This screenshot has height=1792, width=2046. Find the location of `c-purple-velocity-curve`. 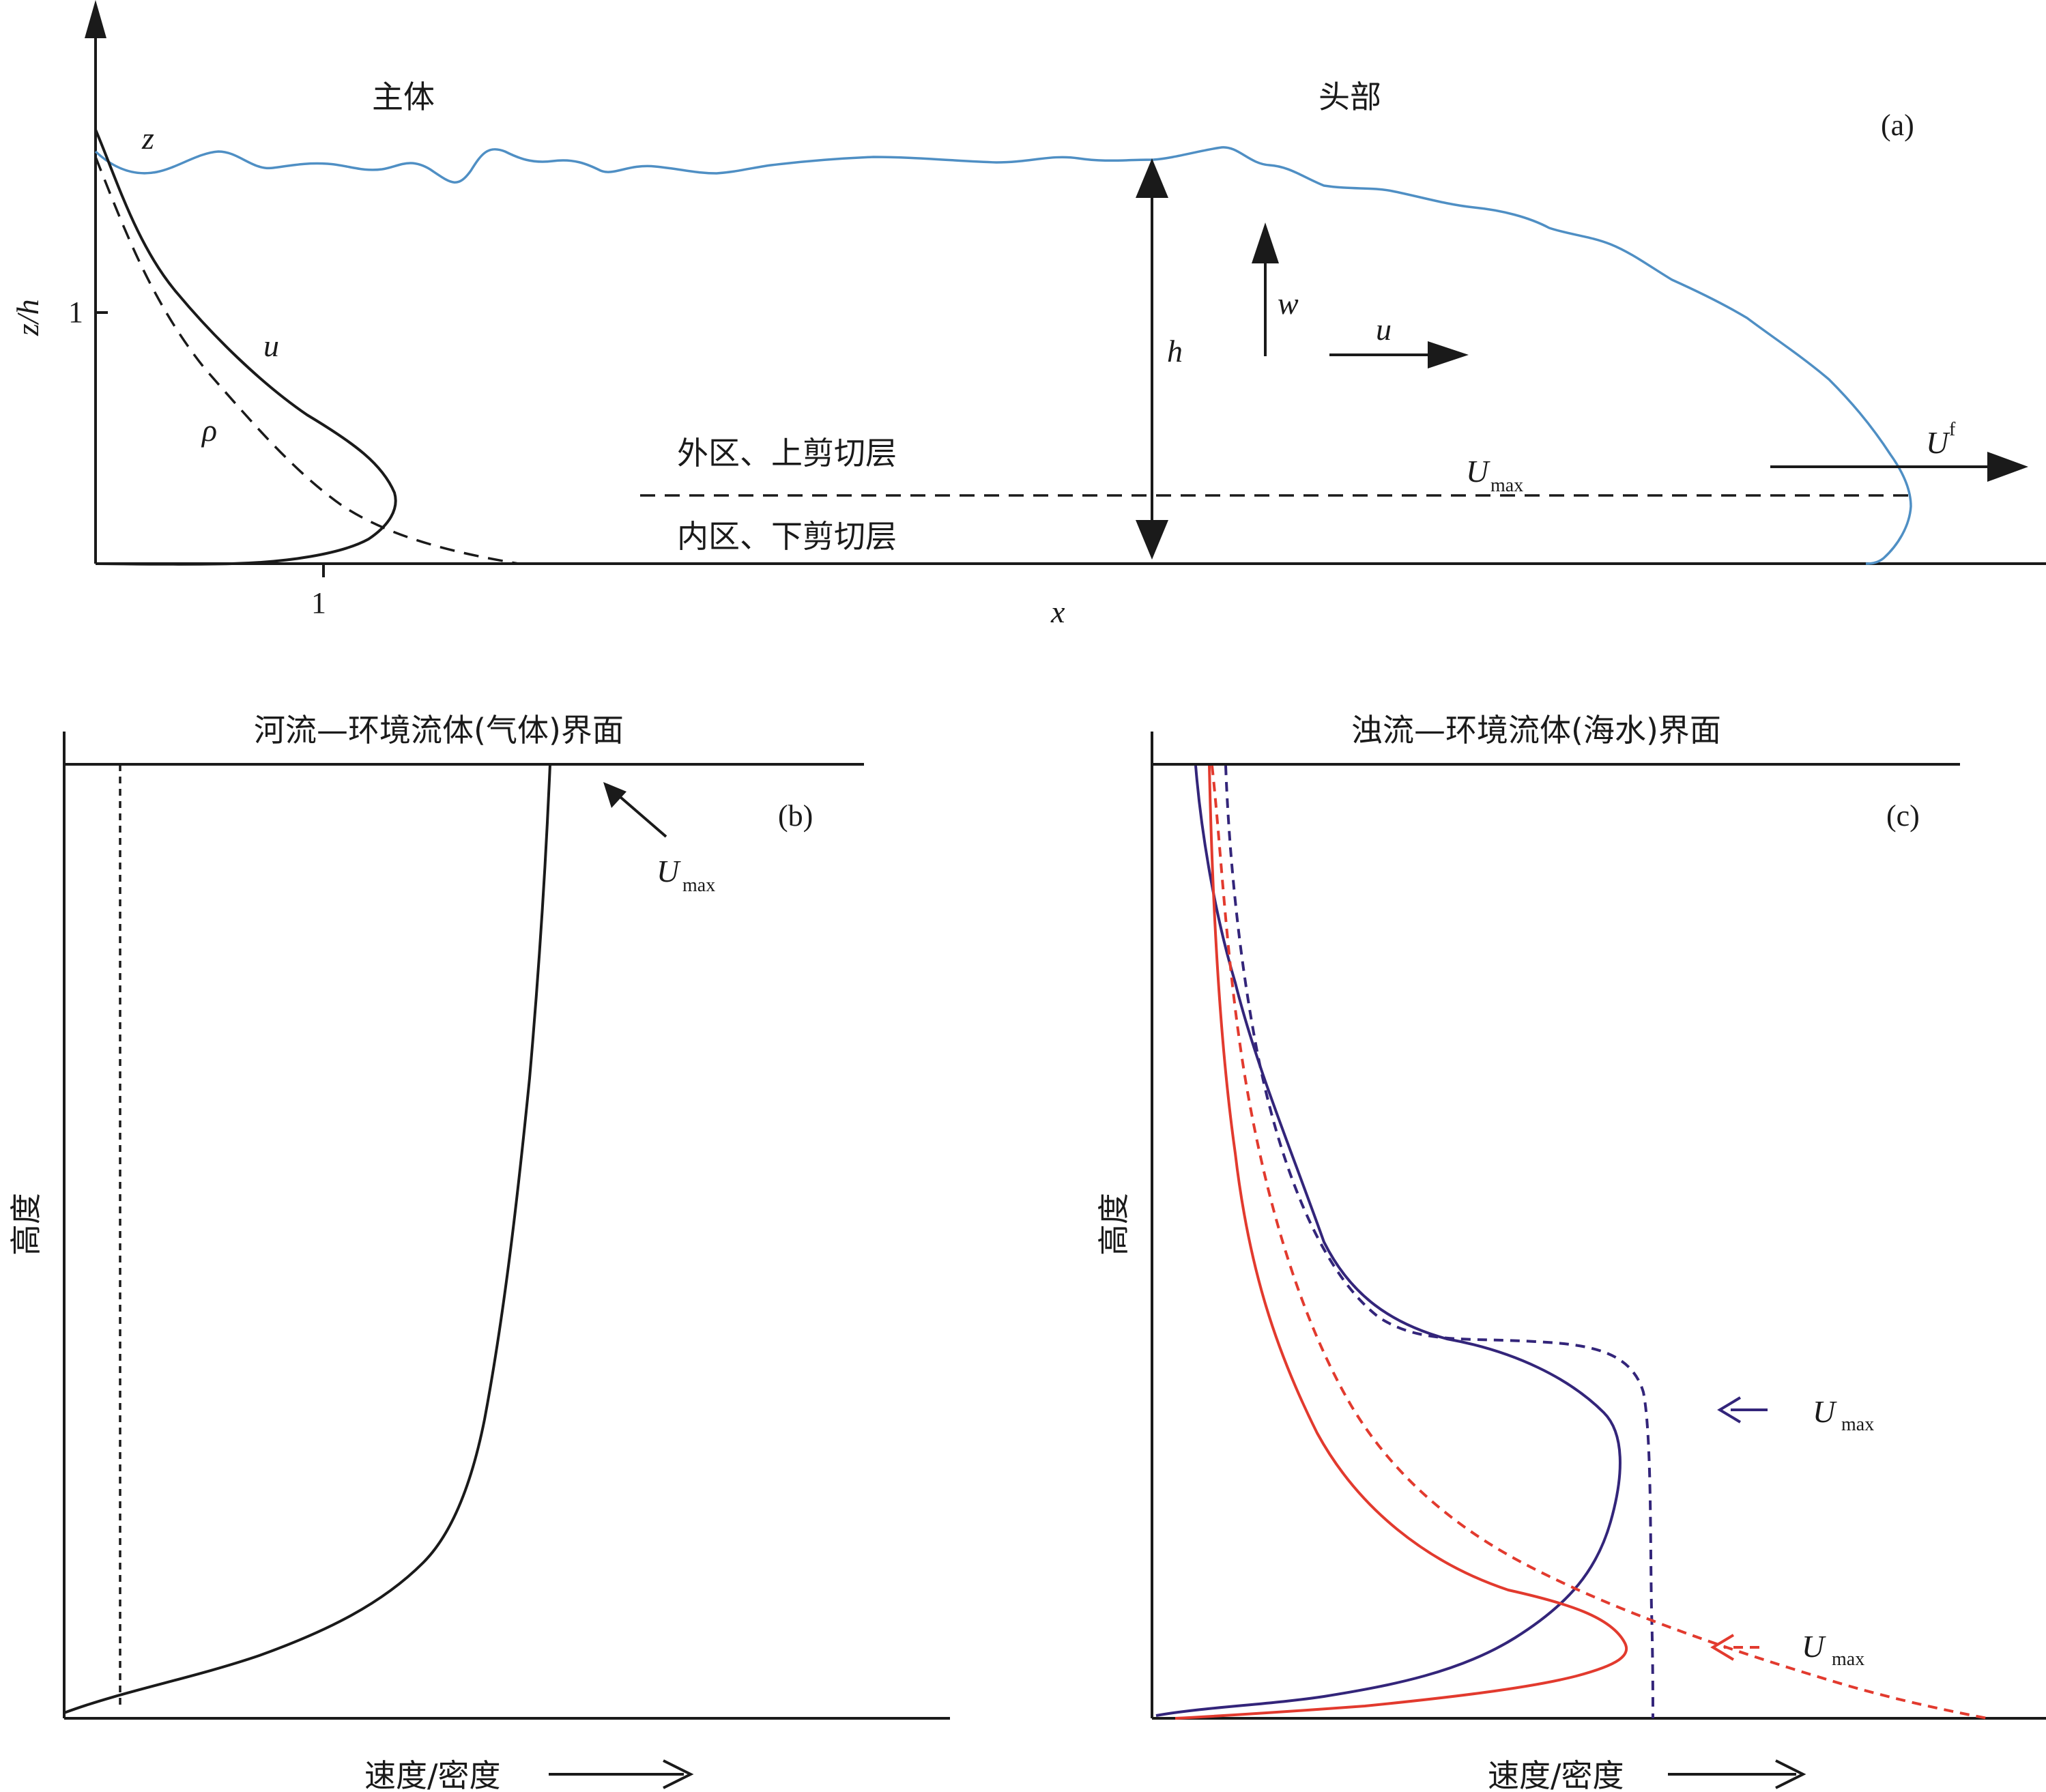

c-purple-velocity-curve is located at coordinates (1388, 1241).